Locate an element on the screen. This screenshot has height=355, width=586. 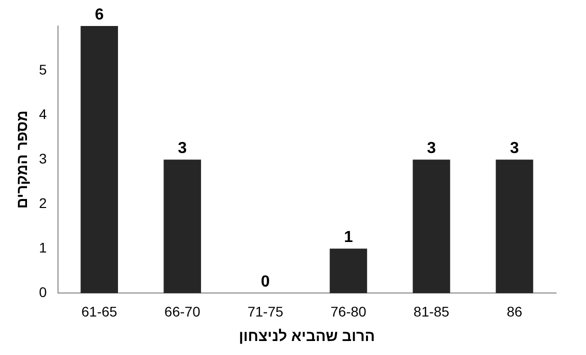
x-tick-label: 66-70 is located at coordinates (182, 311).